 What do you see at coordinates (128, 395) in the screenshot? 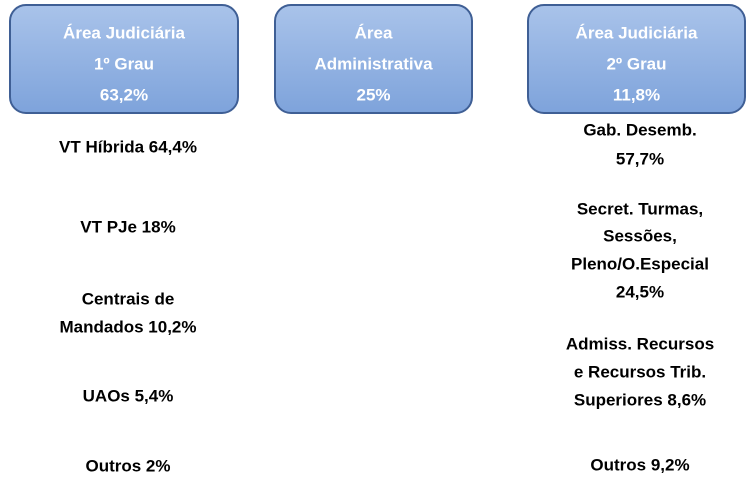
I see `left-item: UAOs 5,4%` at bounding box center [128, 395].